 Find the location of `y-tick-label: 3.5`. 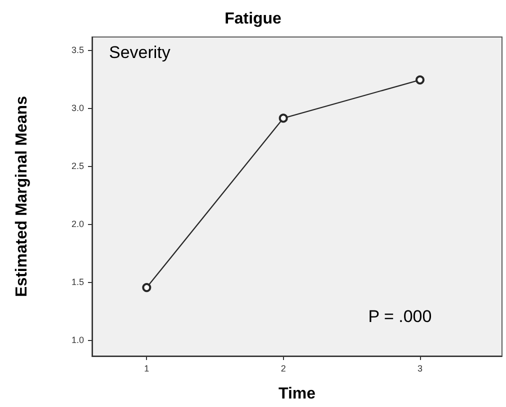

y-tick-label: 3.5 is located at coordinates (77, 49).